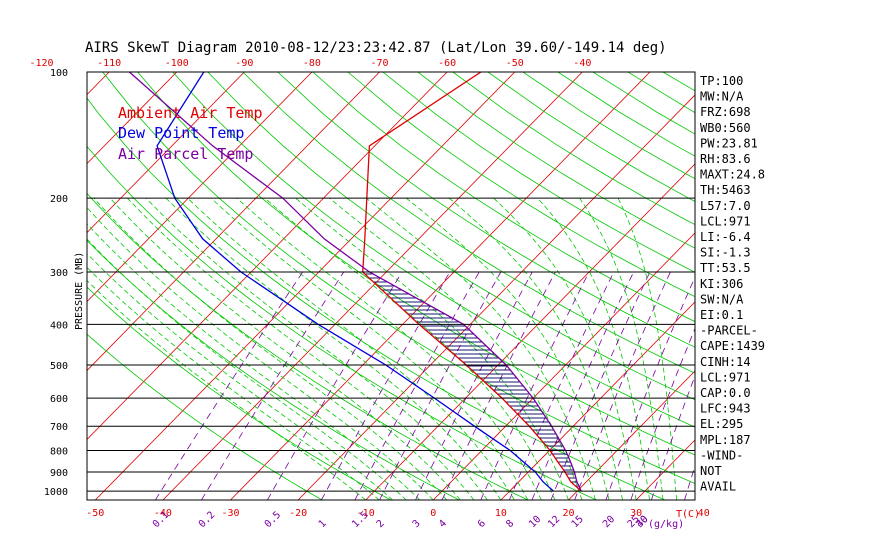 The height and width of the screenshot is (560, 870). I want to click on index-item: KI:306, so click(721, 284).